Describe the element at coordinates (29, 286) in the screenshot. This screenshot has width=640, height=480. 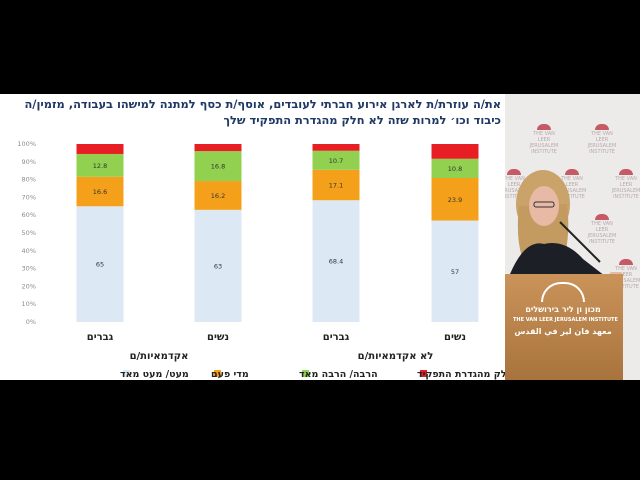
I see `y-tick-label: 20%` at that location.